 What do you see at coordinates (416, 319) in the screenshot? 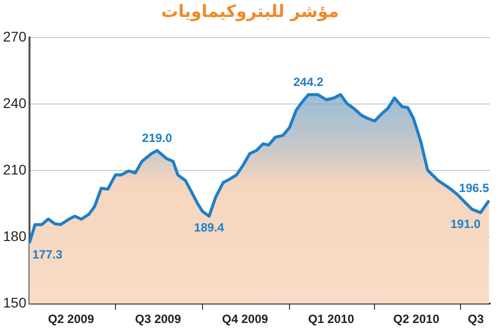
I see `x-tick-label: Q2 2010` at bounding box center [416, 319].